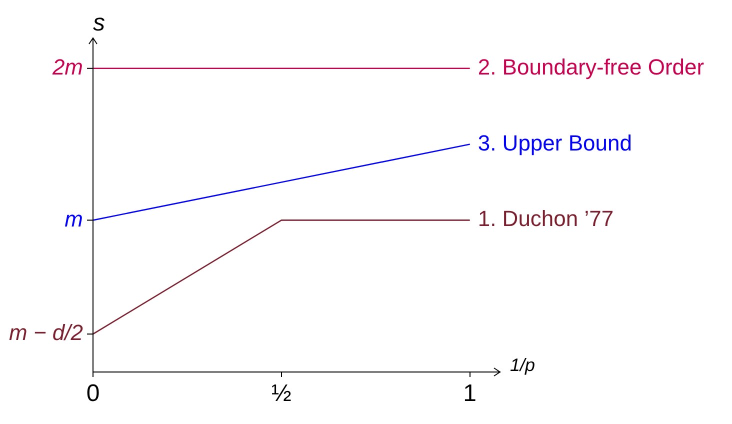 The height and width of the screenshot is (424, 732). What do you see at coordinates (93, 394) in the screenshot?
I see `x-tick-label: 0` at bounding box center [93, 394].